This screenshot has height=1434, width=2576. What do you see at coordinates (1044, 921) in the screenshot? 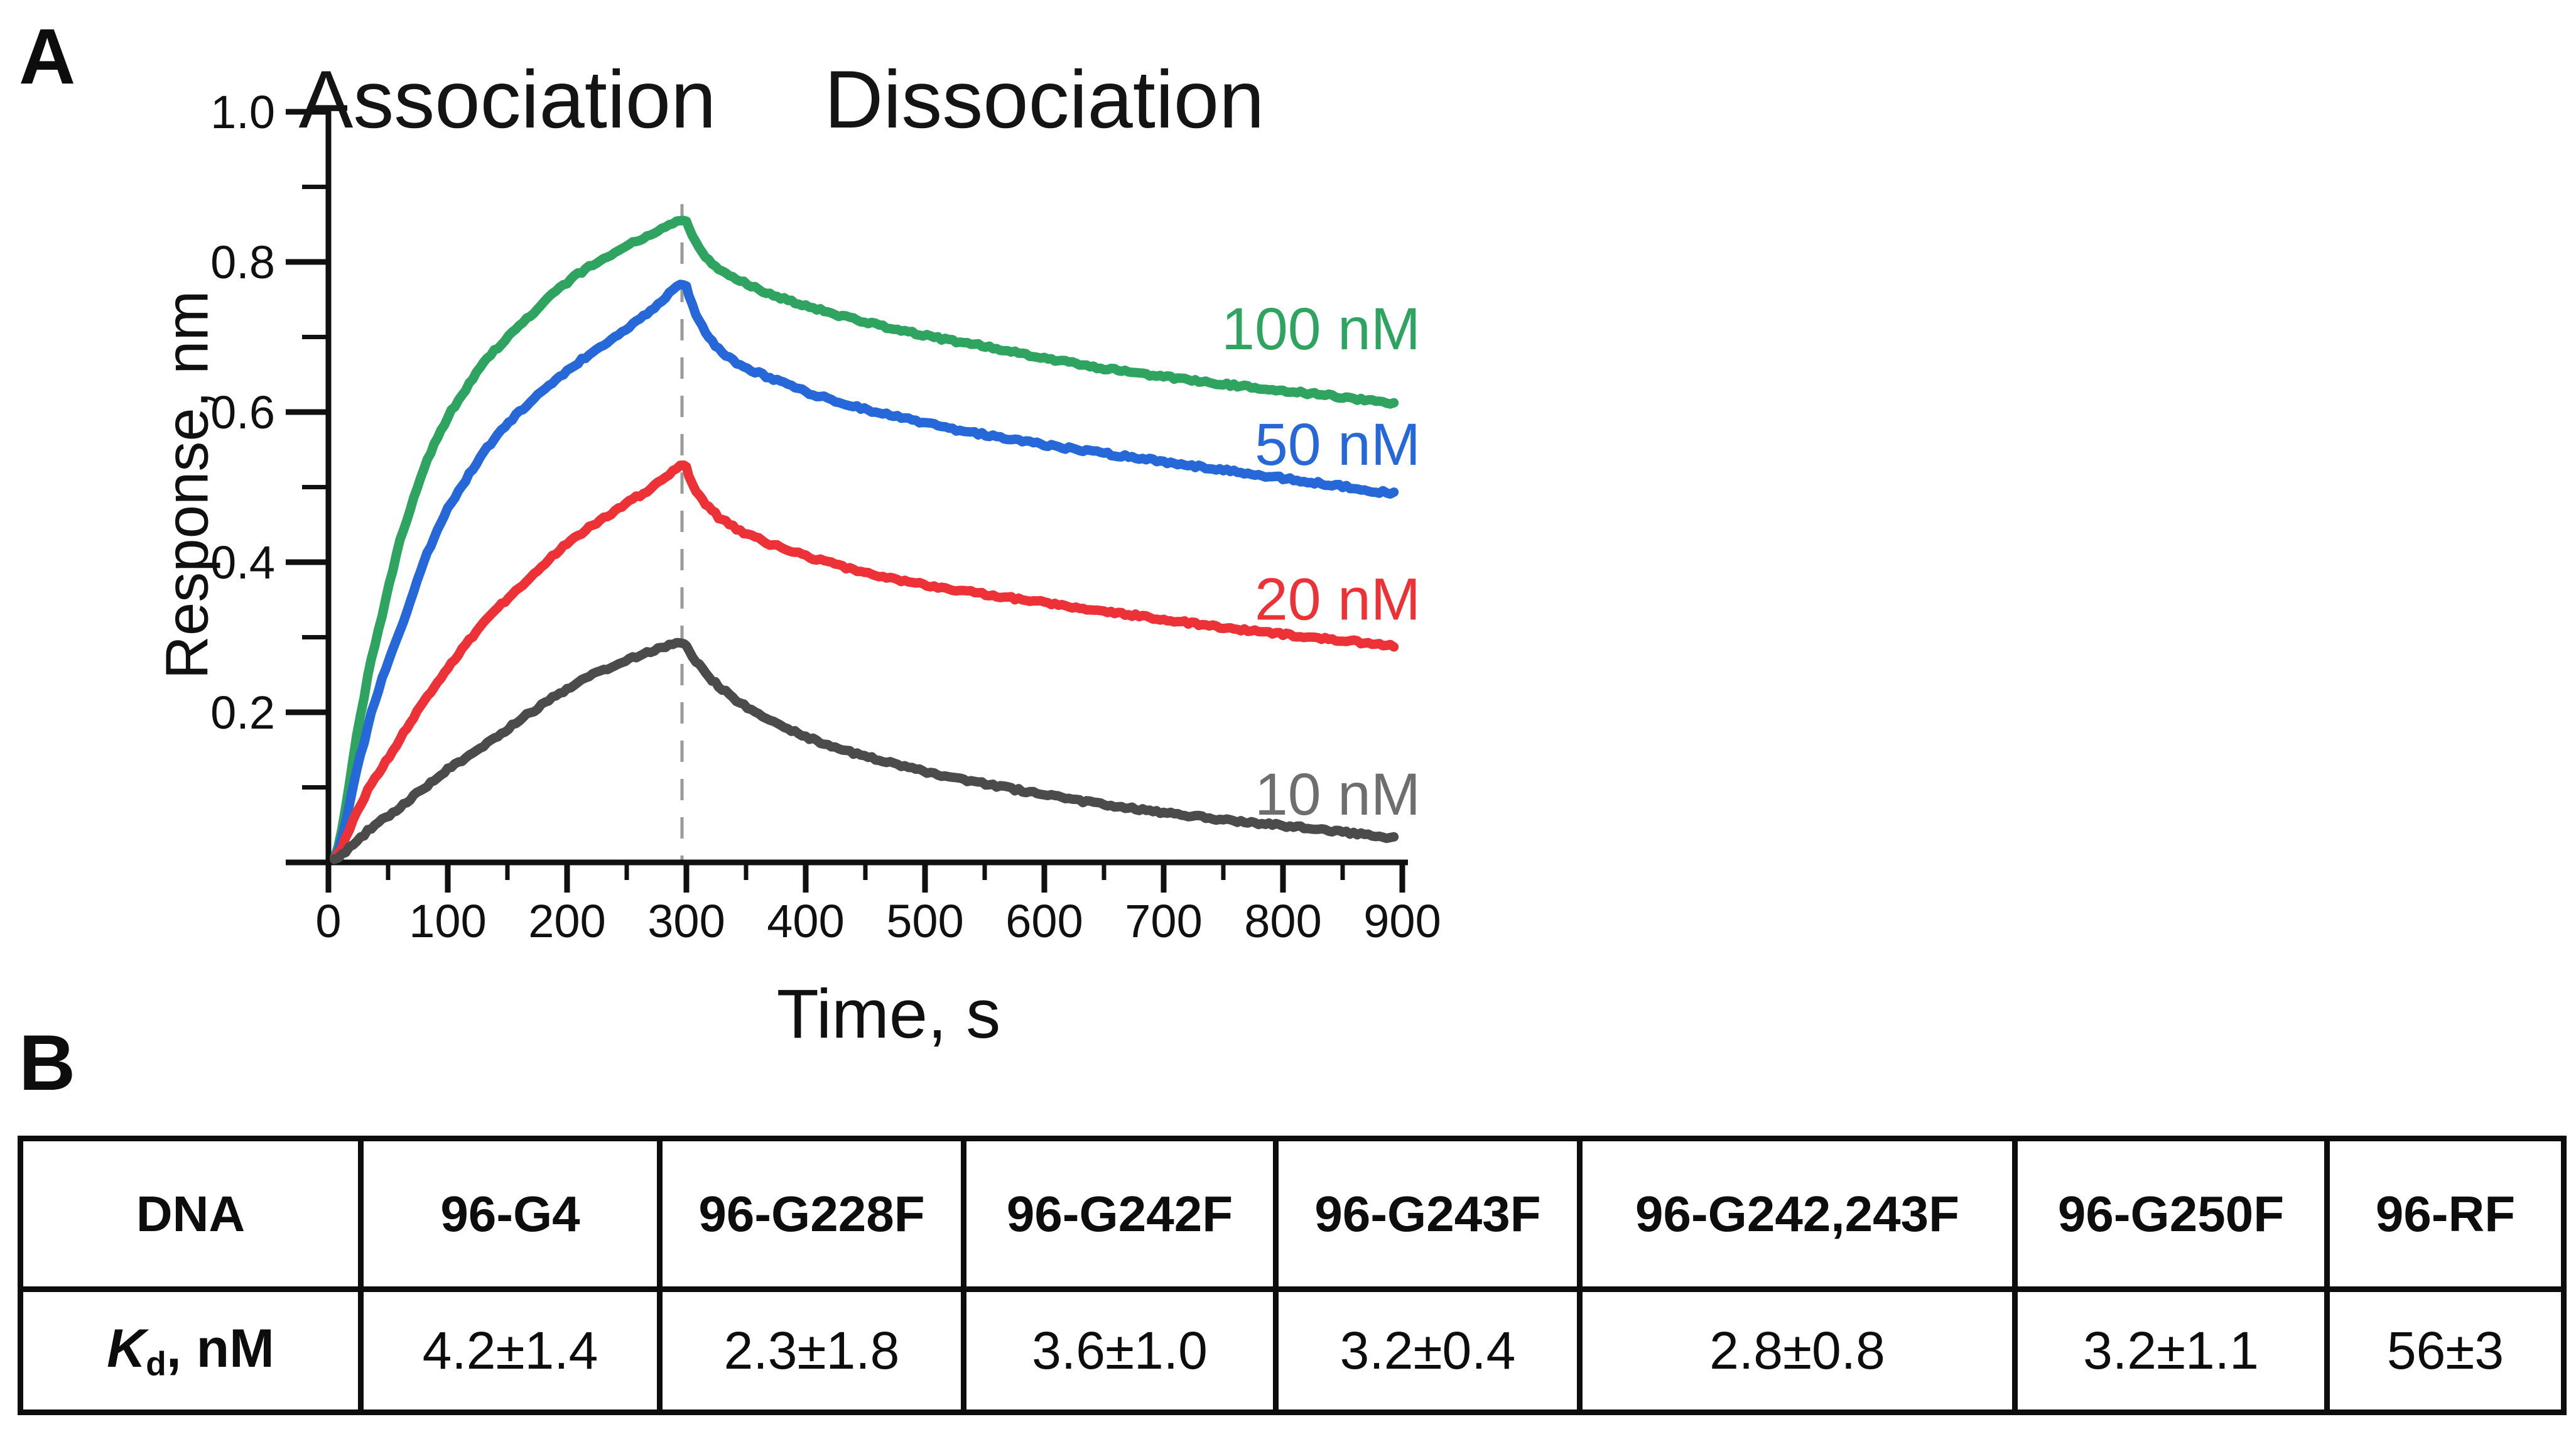
I see `x-axis-tick-label: 600` at bounding box center [1044, 921].